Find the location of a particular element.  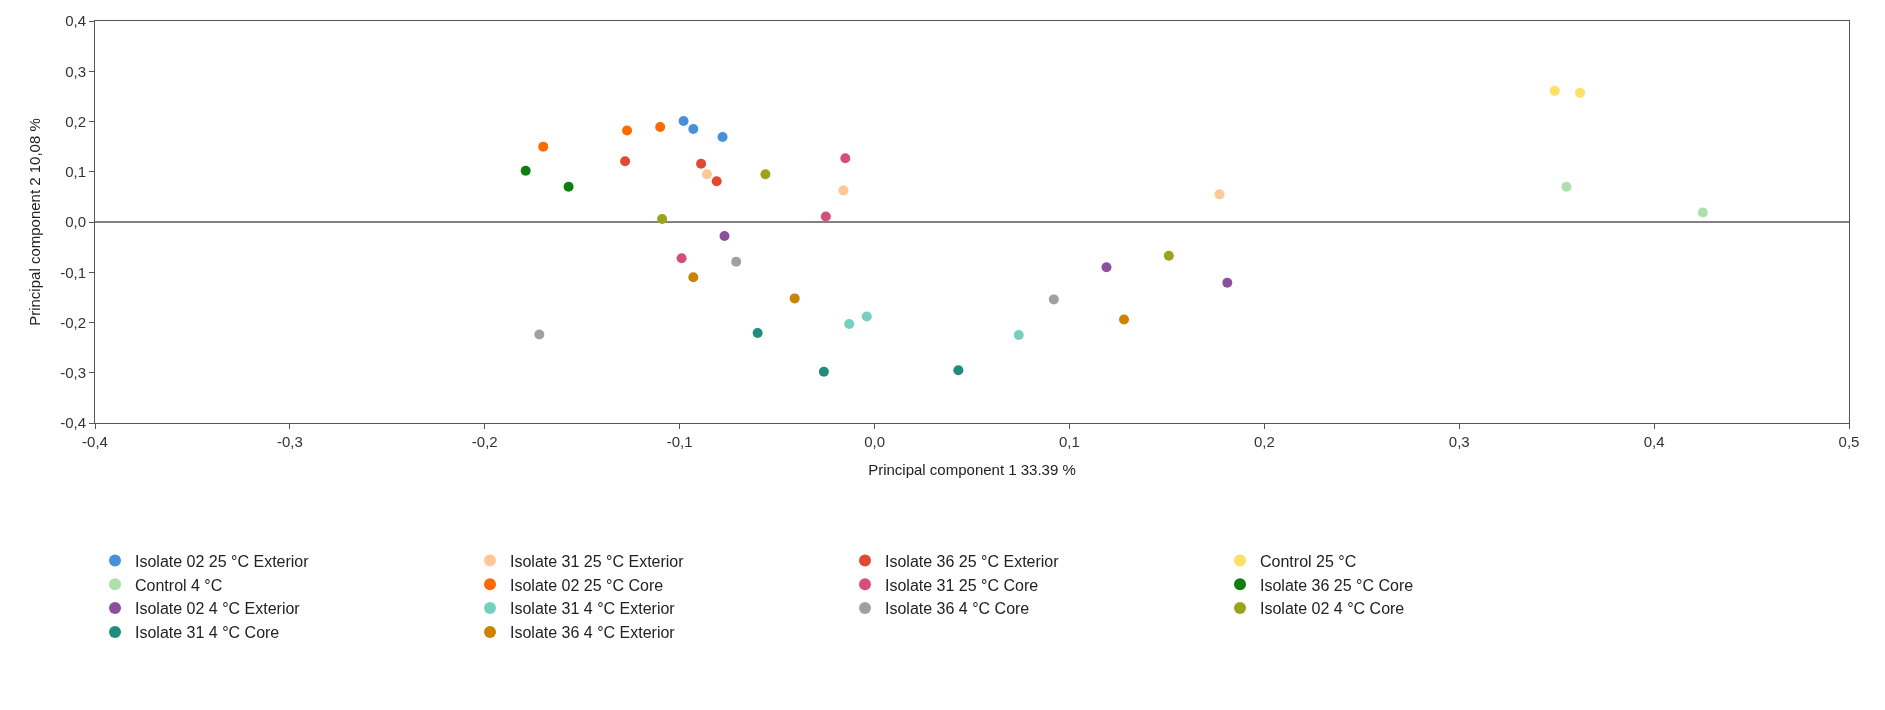

legend-label: Control 25 °C is located at coordinates (1308, 561).